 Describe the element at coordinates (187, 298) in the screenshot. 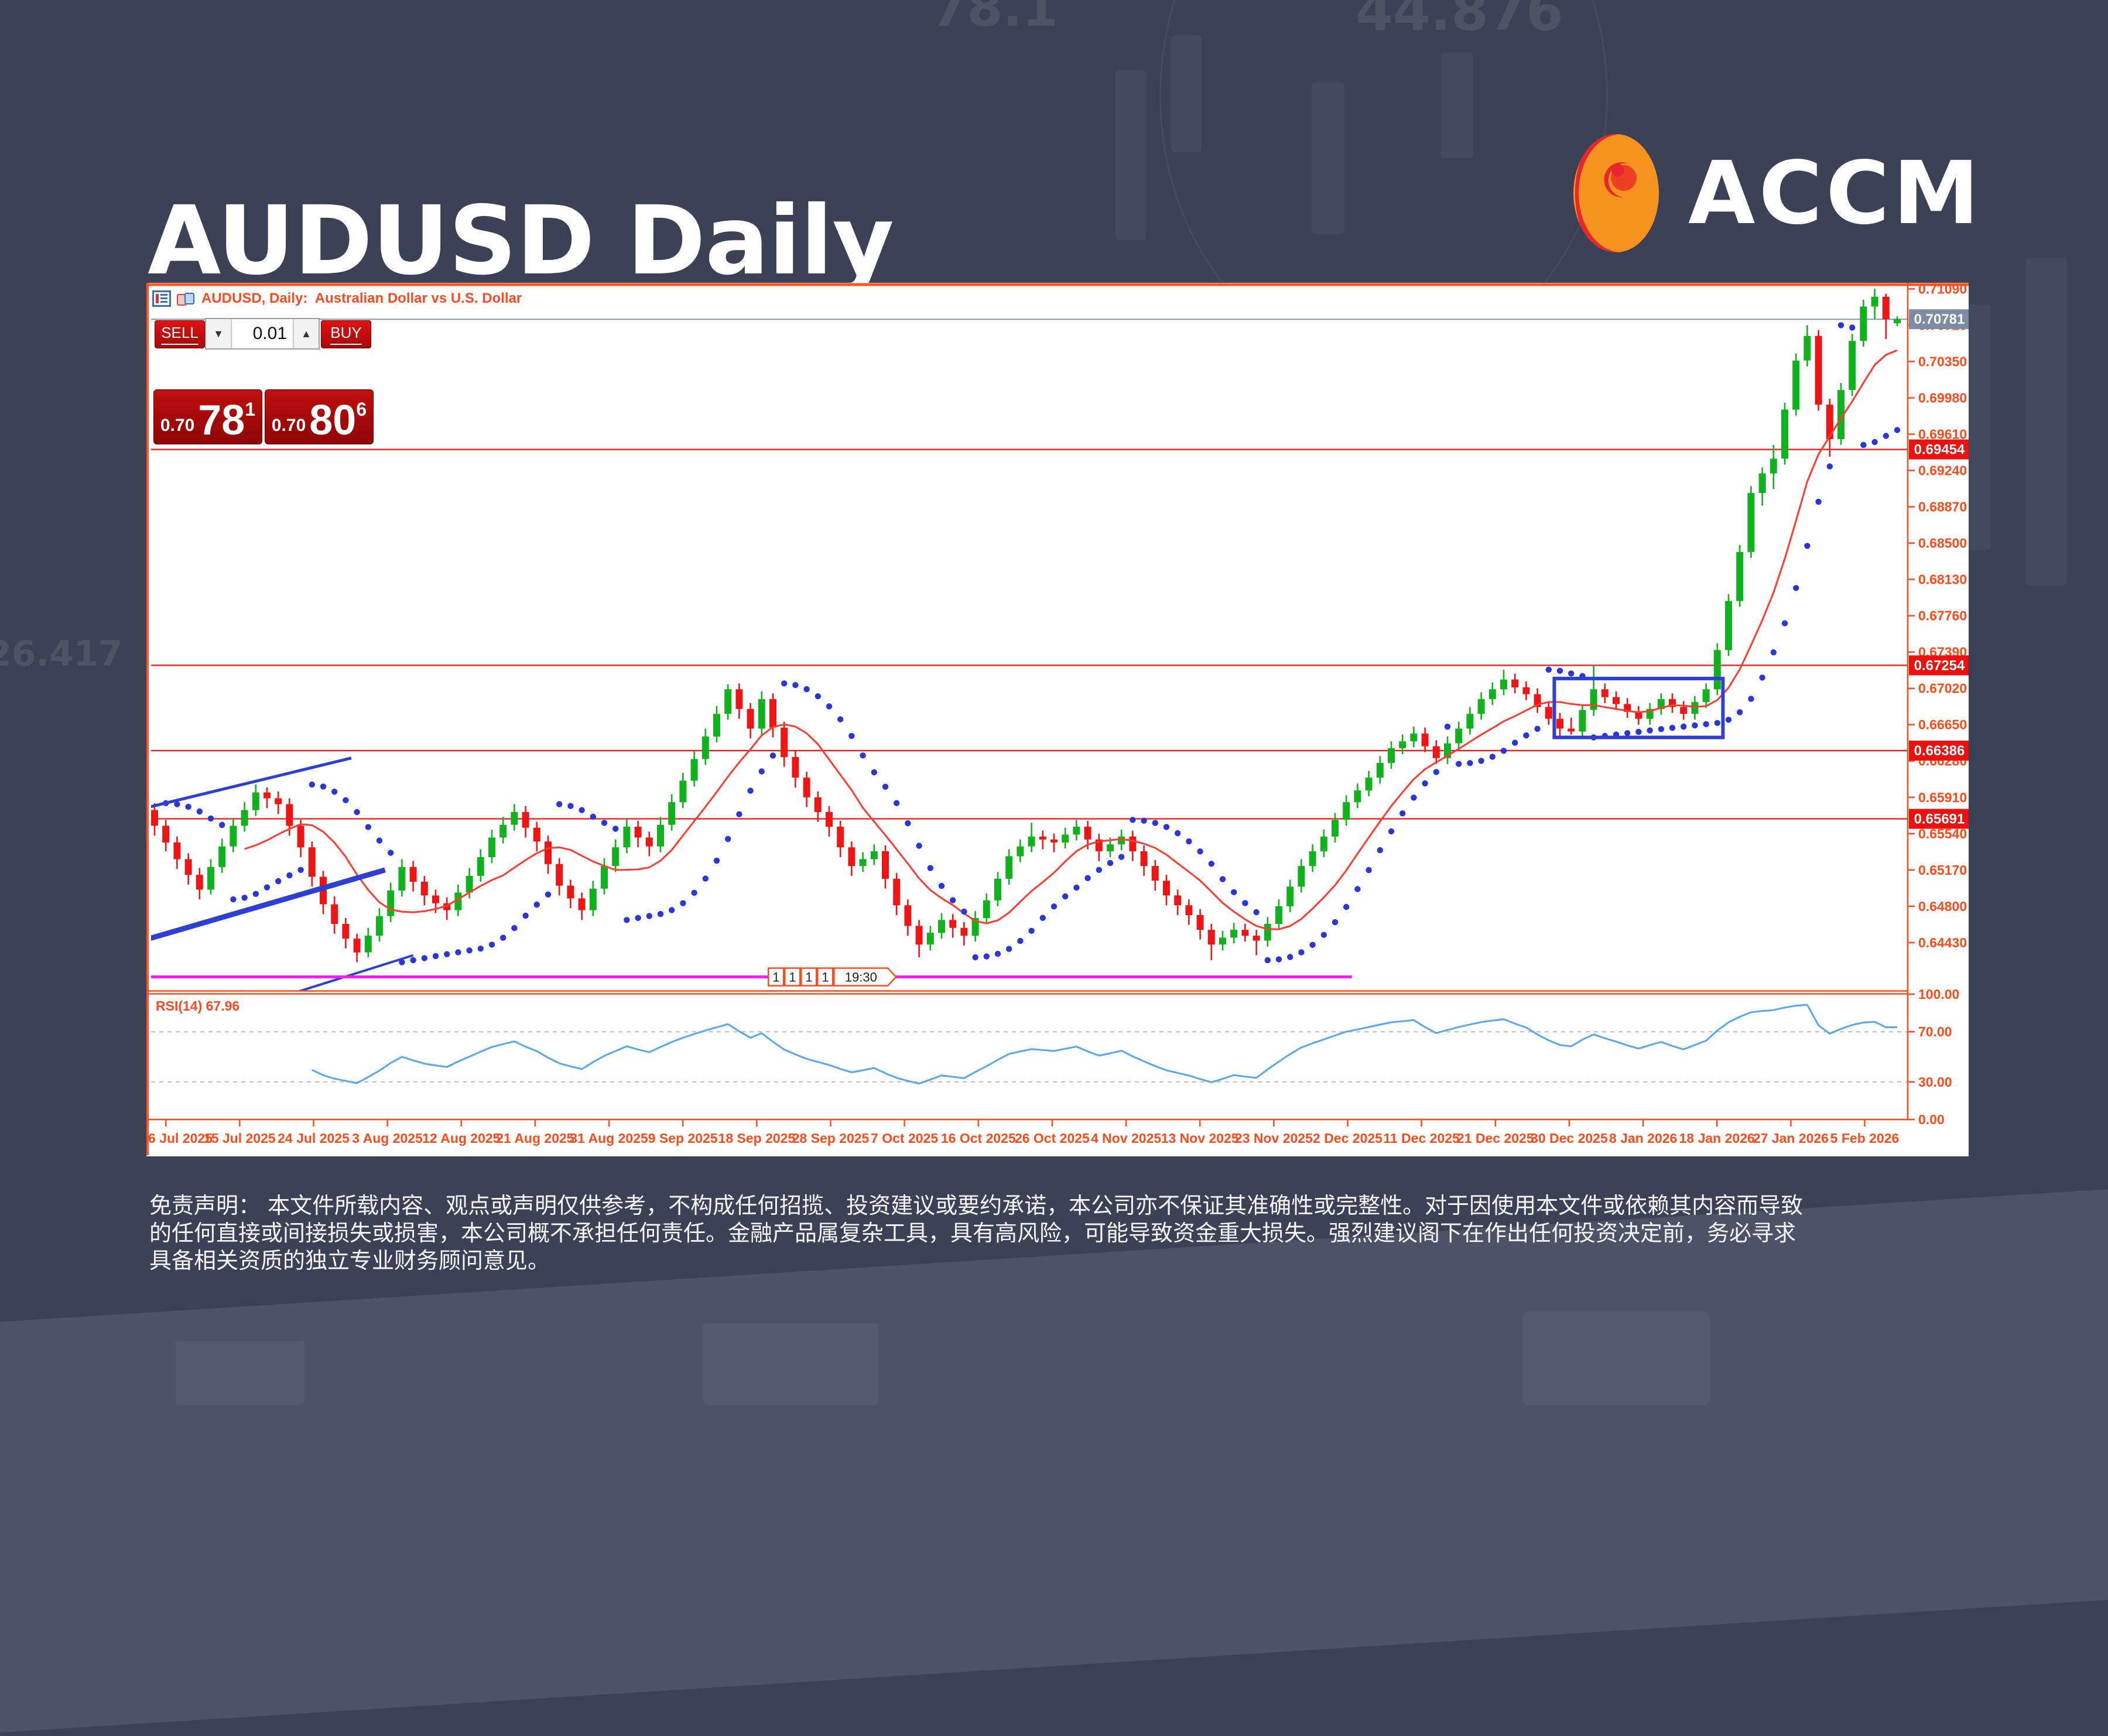

I see `charts-icon` at that location.